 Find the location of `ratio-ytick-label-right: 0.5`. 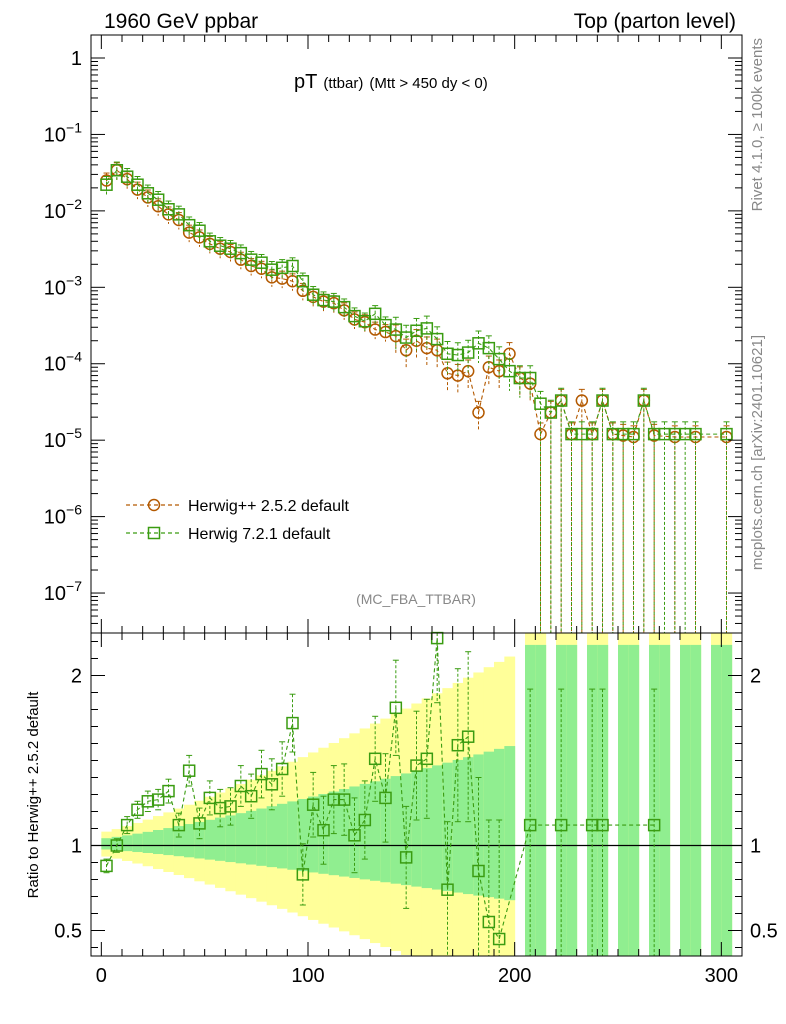

ratio-ytick-label-right: 0.5 is located at coordinates (764, 932).